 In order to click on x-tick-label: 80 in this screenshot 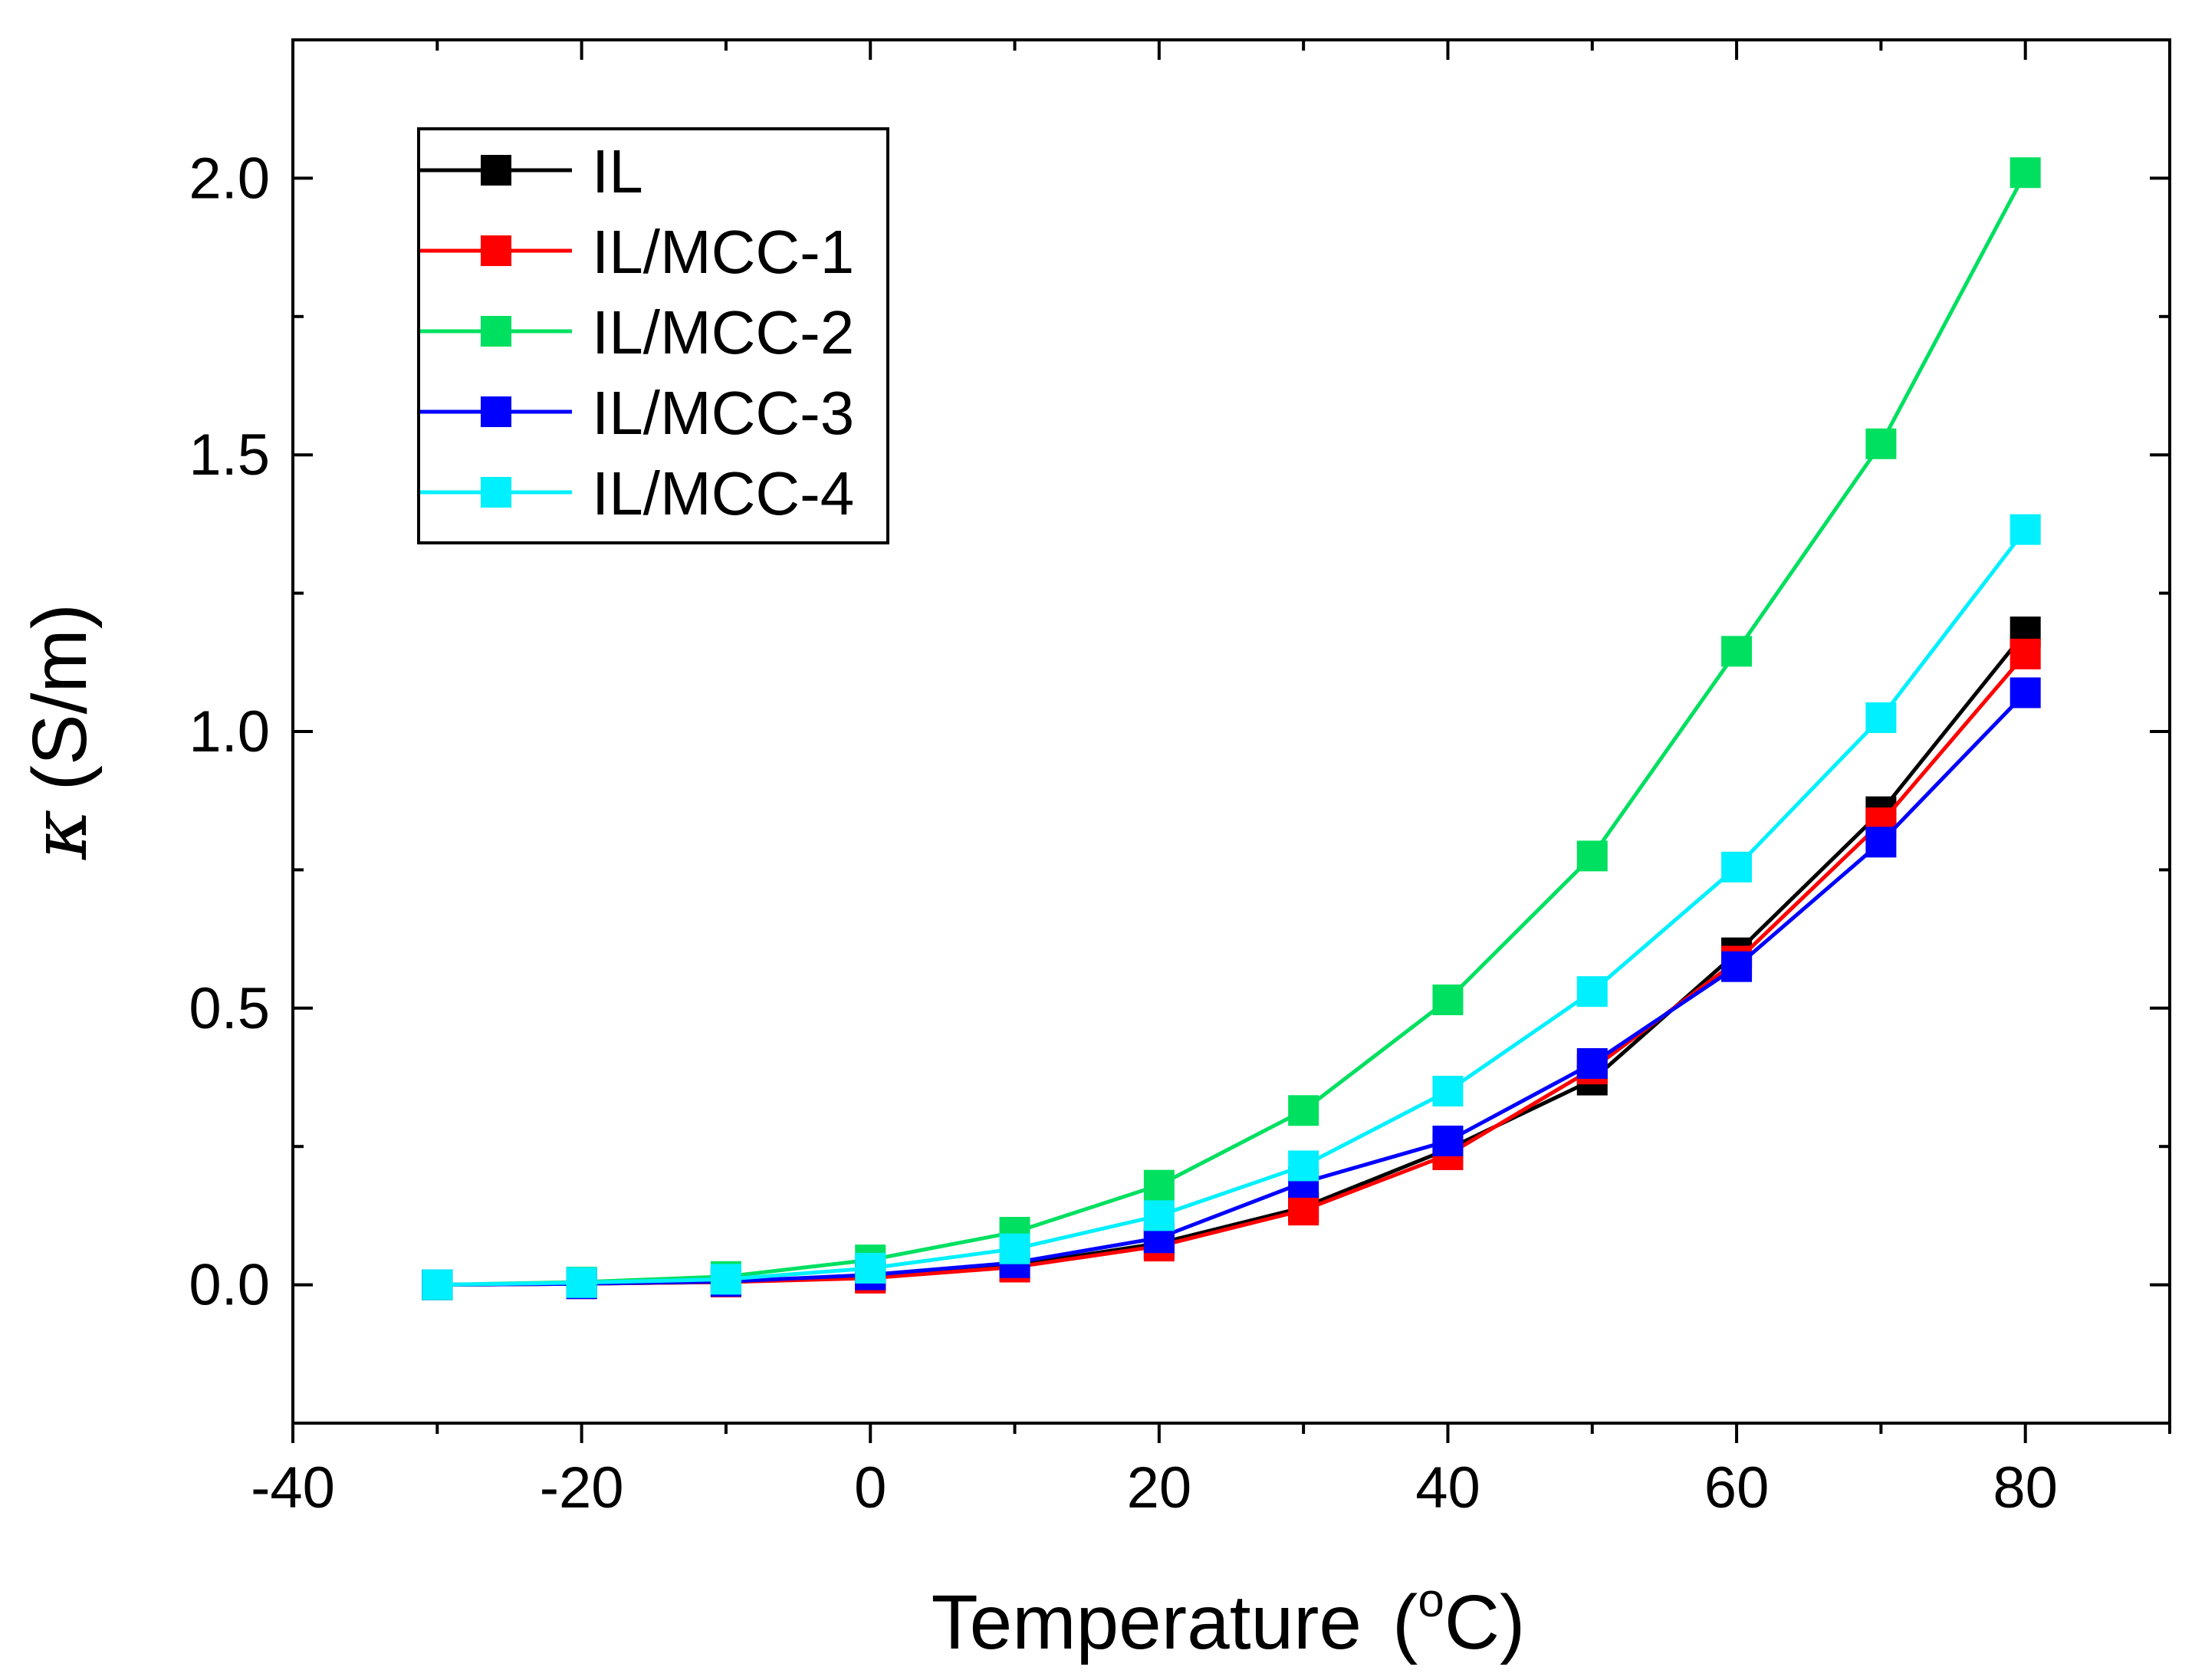, I will do `click(2025, 1488)`.